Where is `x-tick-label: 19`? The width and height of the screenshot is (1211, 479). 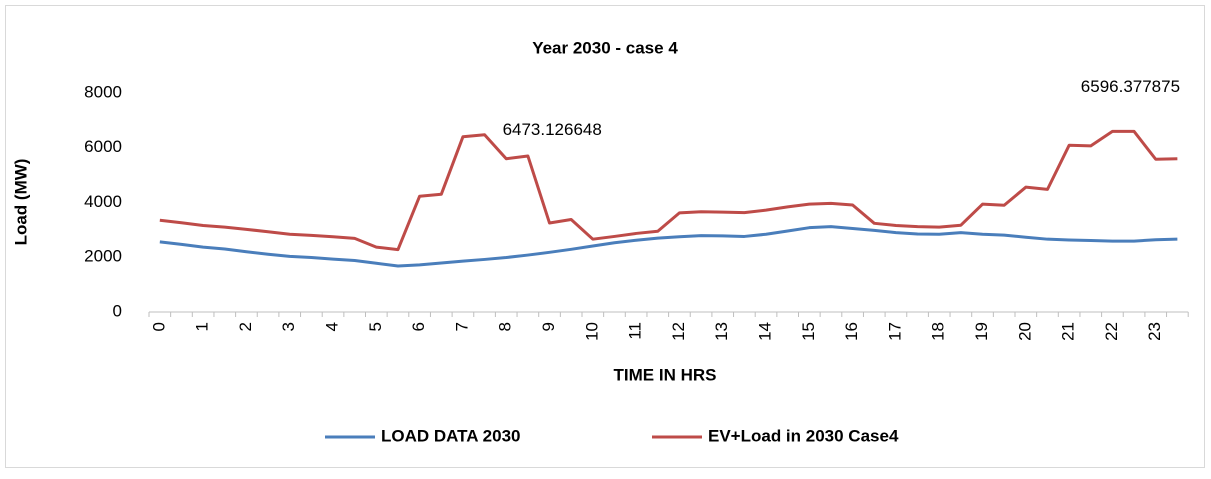 x-tick-label: 19 is located at coordinates (981, 331).